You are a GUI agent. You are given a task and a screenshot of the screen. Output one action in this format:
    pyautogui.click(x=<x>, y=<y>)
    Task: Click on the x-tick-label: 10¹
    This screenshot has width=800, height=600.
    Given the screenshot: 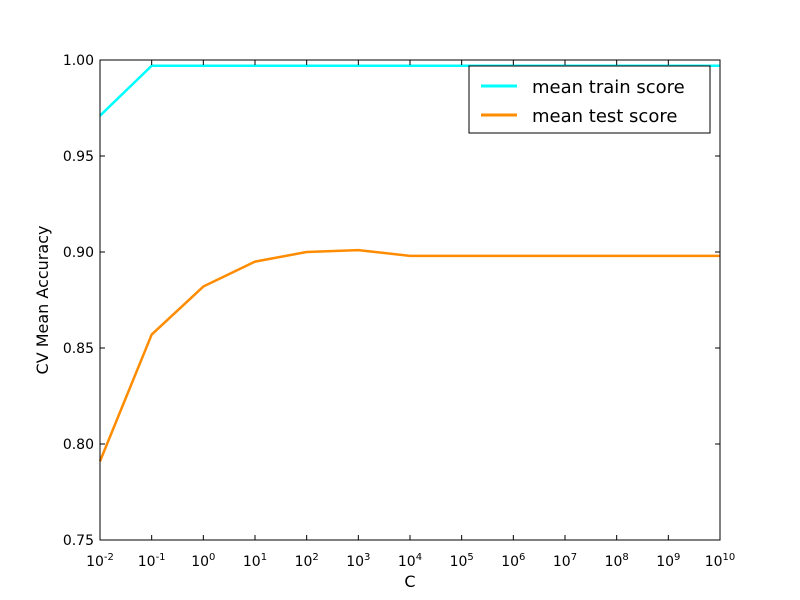 What is the action you would take?
    pyautogui.click(x=255, y=561)
    